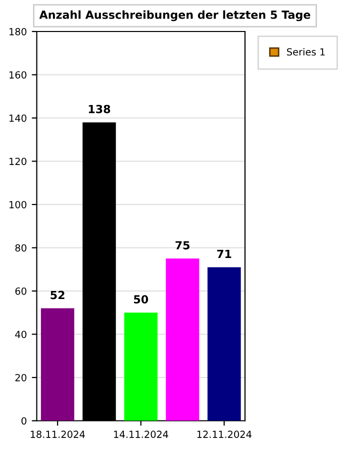  What do you see at coordinates (57, 295) in the screenshot?
I see `data-label: 52` at bounding box center [57, 295].